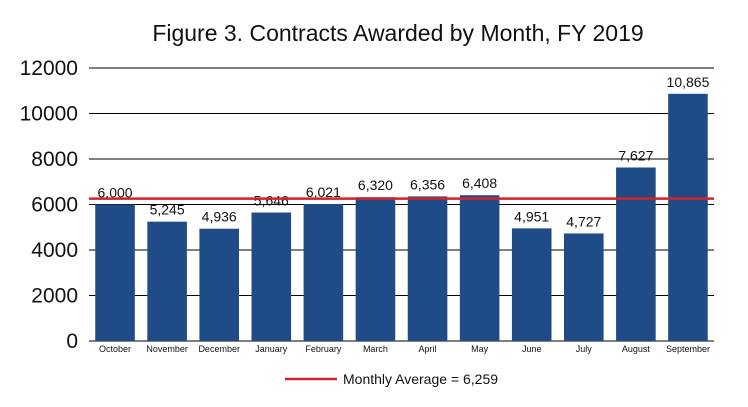 The height and width of the screenshot is (407, 748). What do you see at coordinates (584, 349) in the screenshot?
I see `x-tick-label-july: July` at bounding box center [584, 349].